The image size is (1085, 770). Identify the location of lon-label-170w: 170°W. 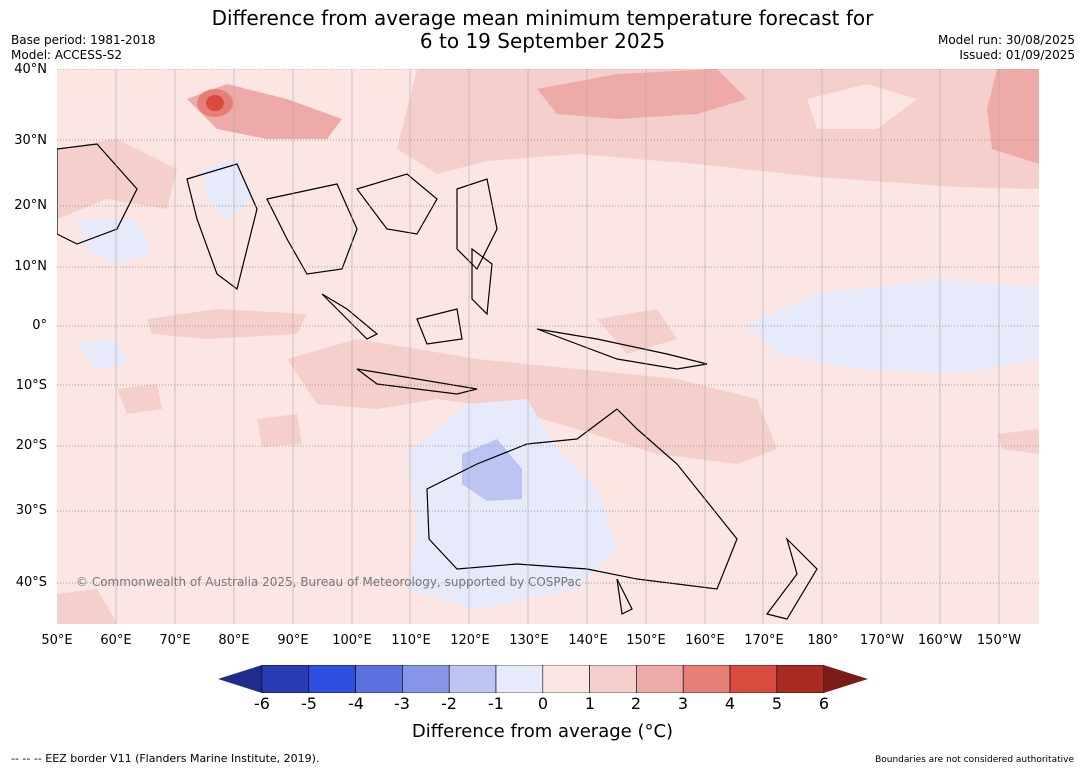
(882, 640).